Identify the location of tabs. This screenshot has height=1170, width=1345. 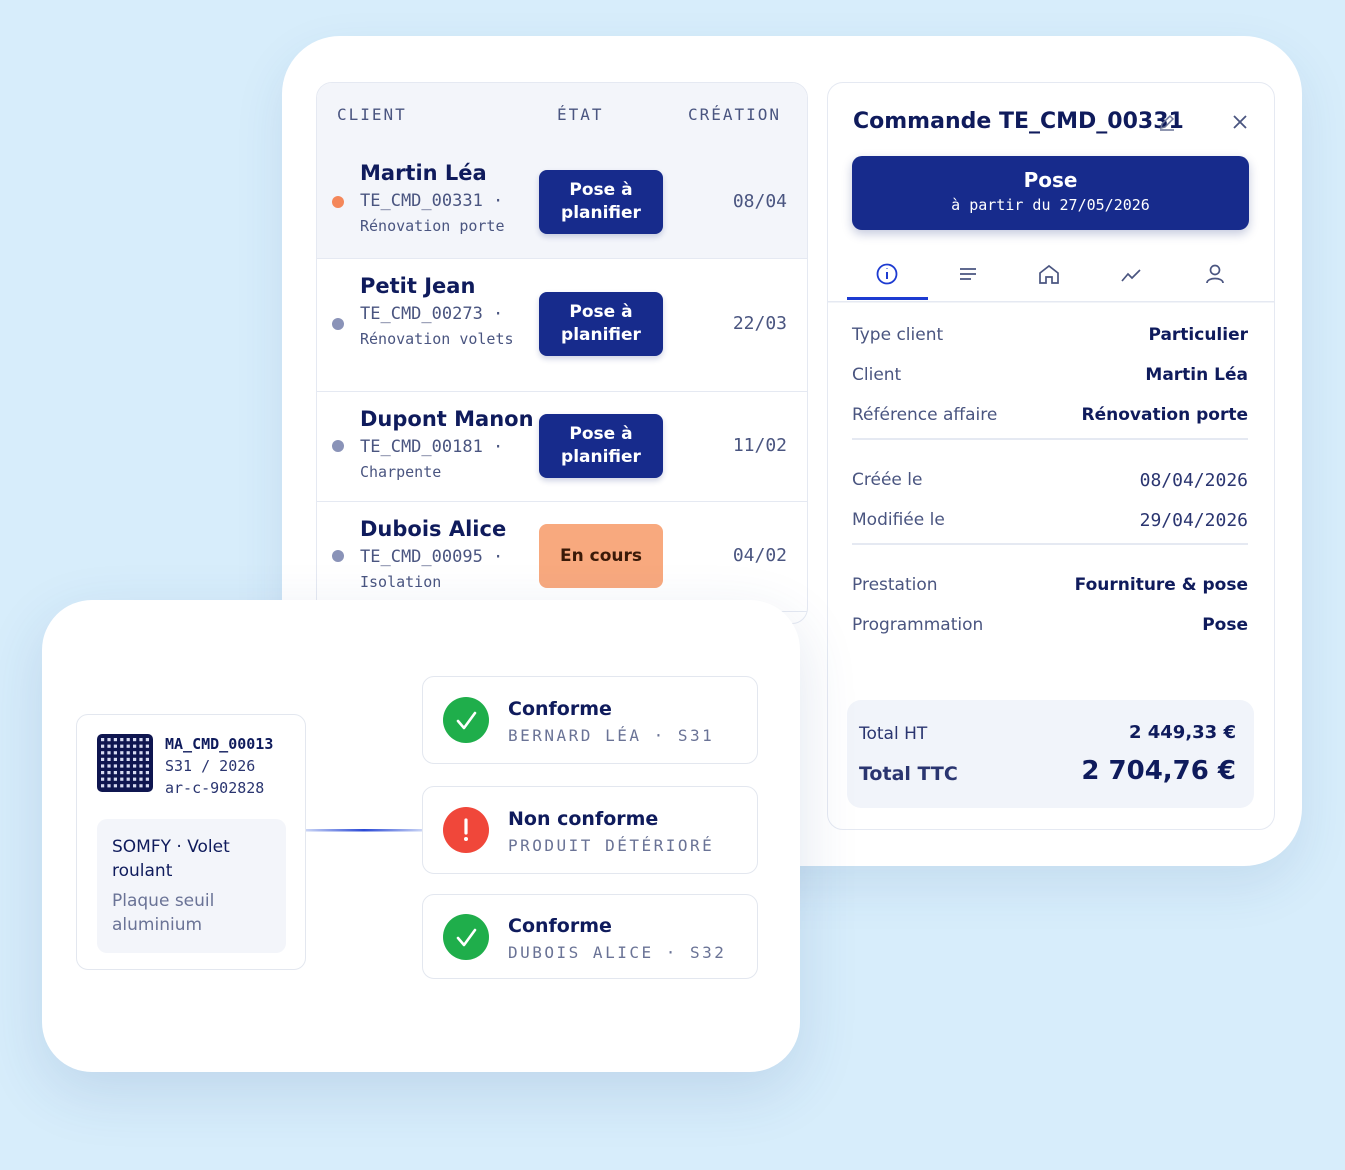
(1051, 283).